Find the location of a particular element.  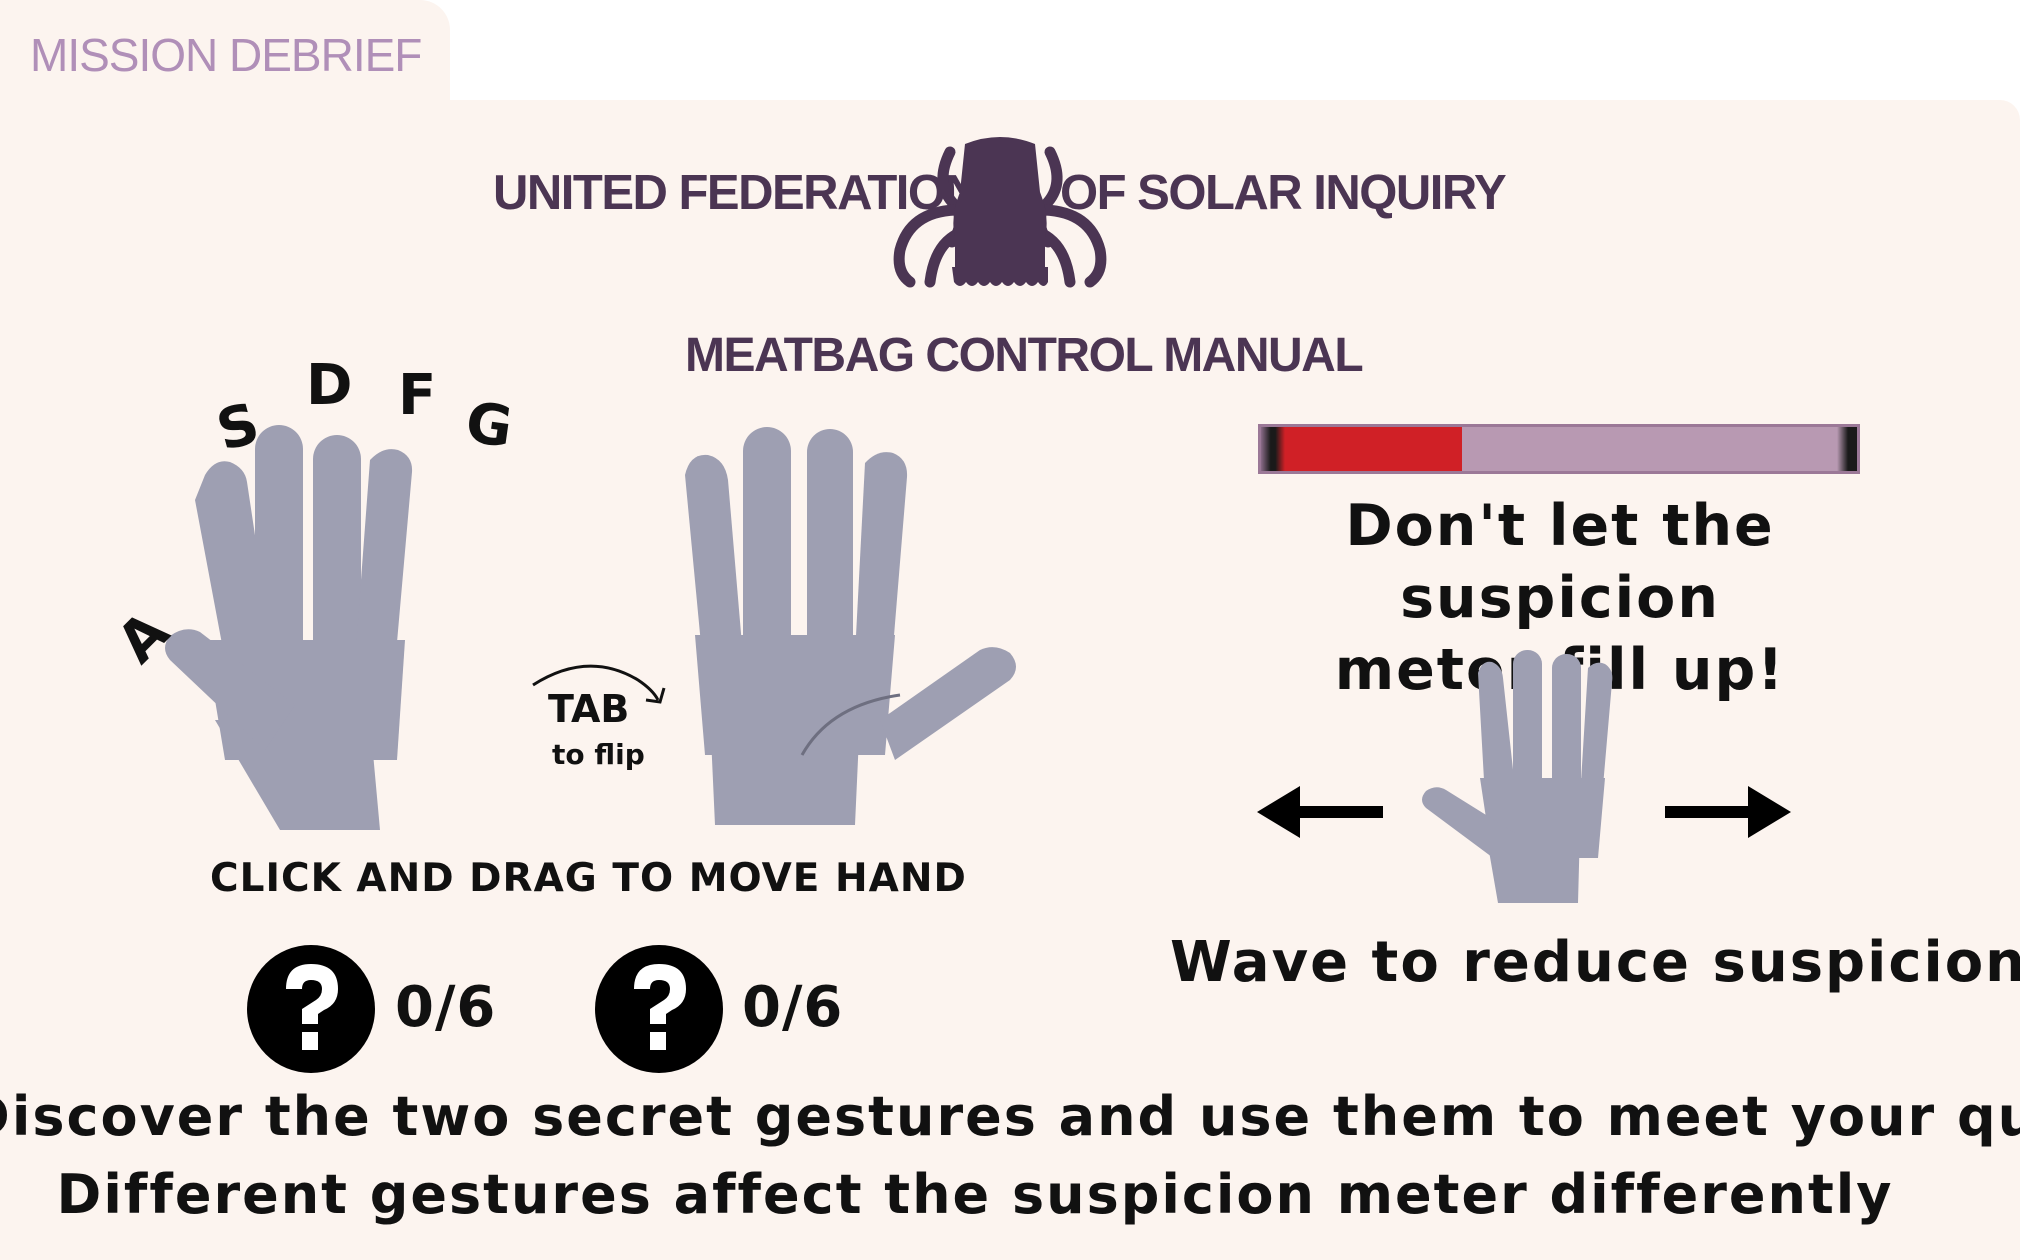

mission-debrief-tab: MISSION DEBRIEF is located at coordinates (225, 50).